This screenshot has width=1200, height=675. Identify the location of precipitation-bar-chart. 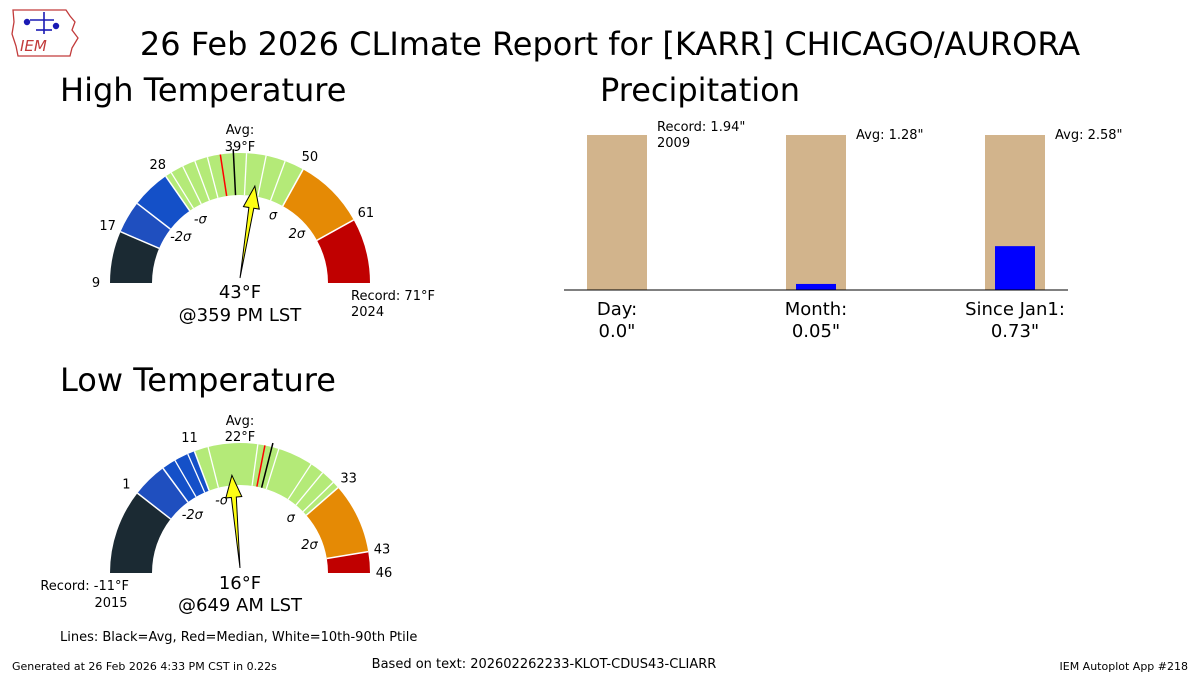
(816, 212).